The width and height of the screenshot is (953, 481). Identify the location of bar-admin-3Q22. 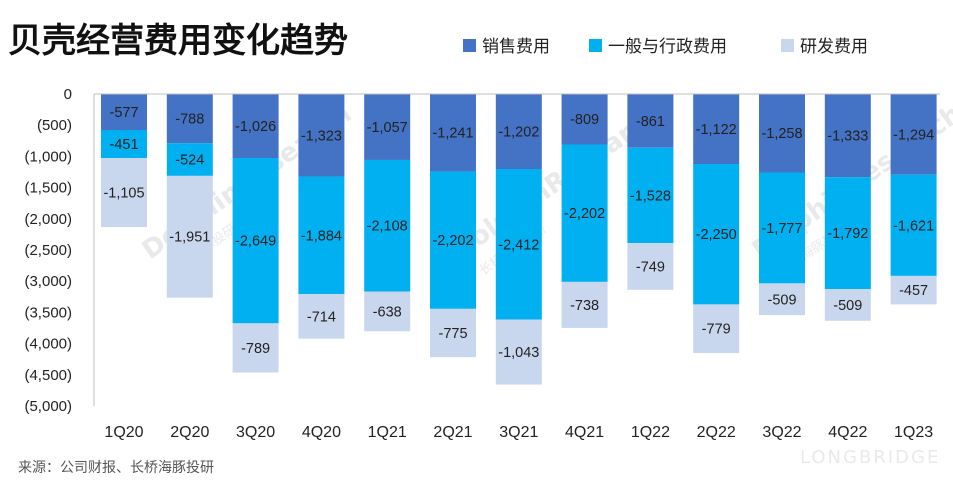
(782, 228).